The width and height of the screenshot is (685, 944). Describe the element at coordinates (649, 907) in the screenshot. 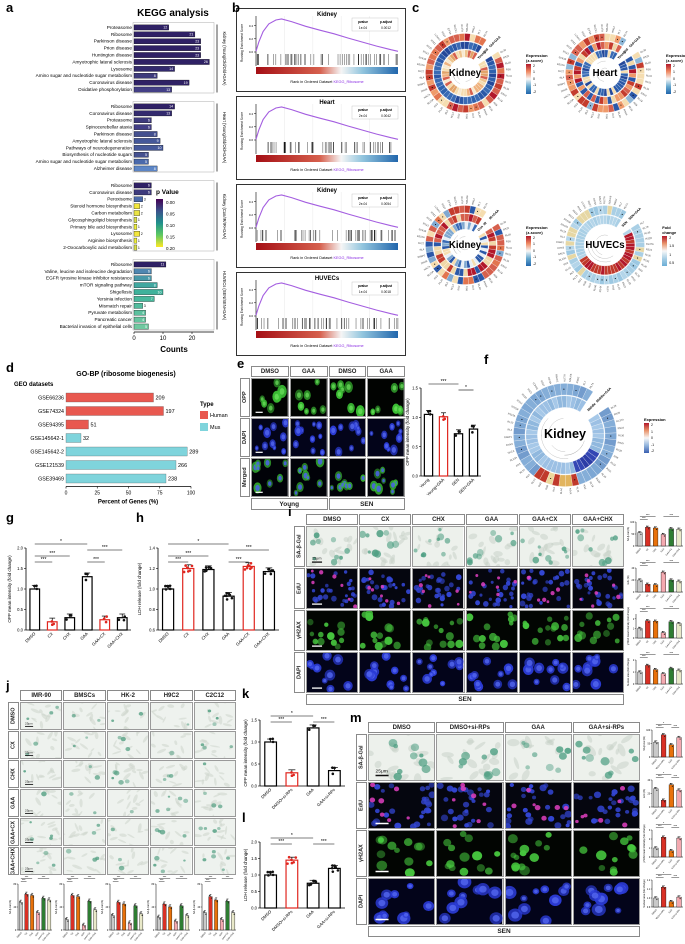

I see `svg-text: 0.9` at that location.